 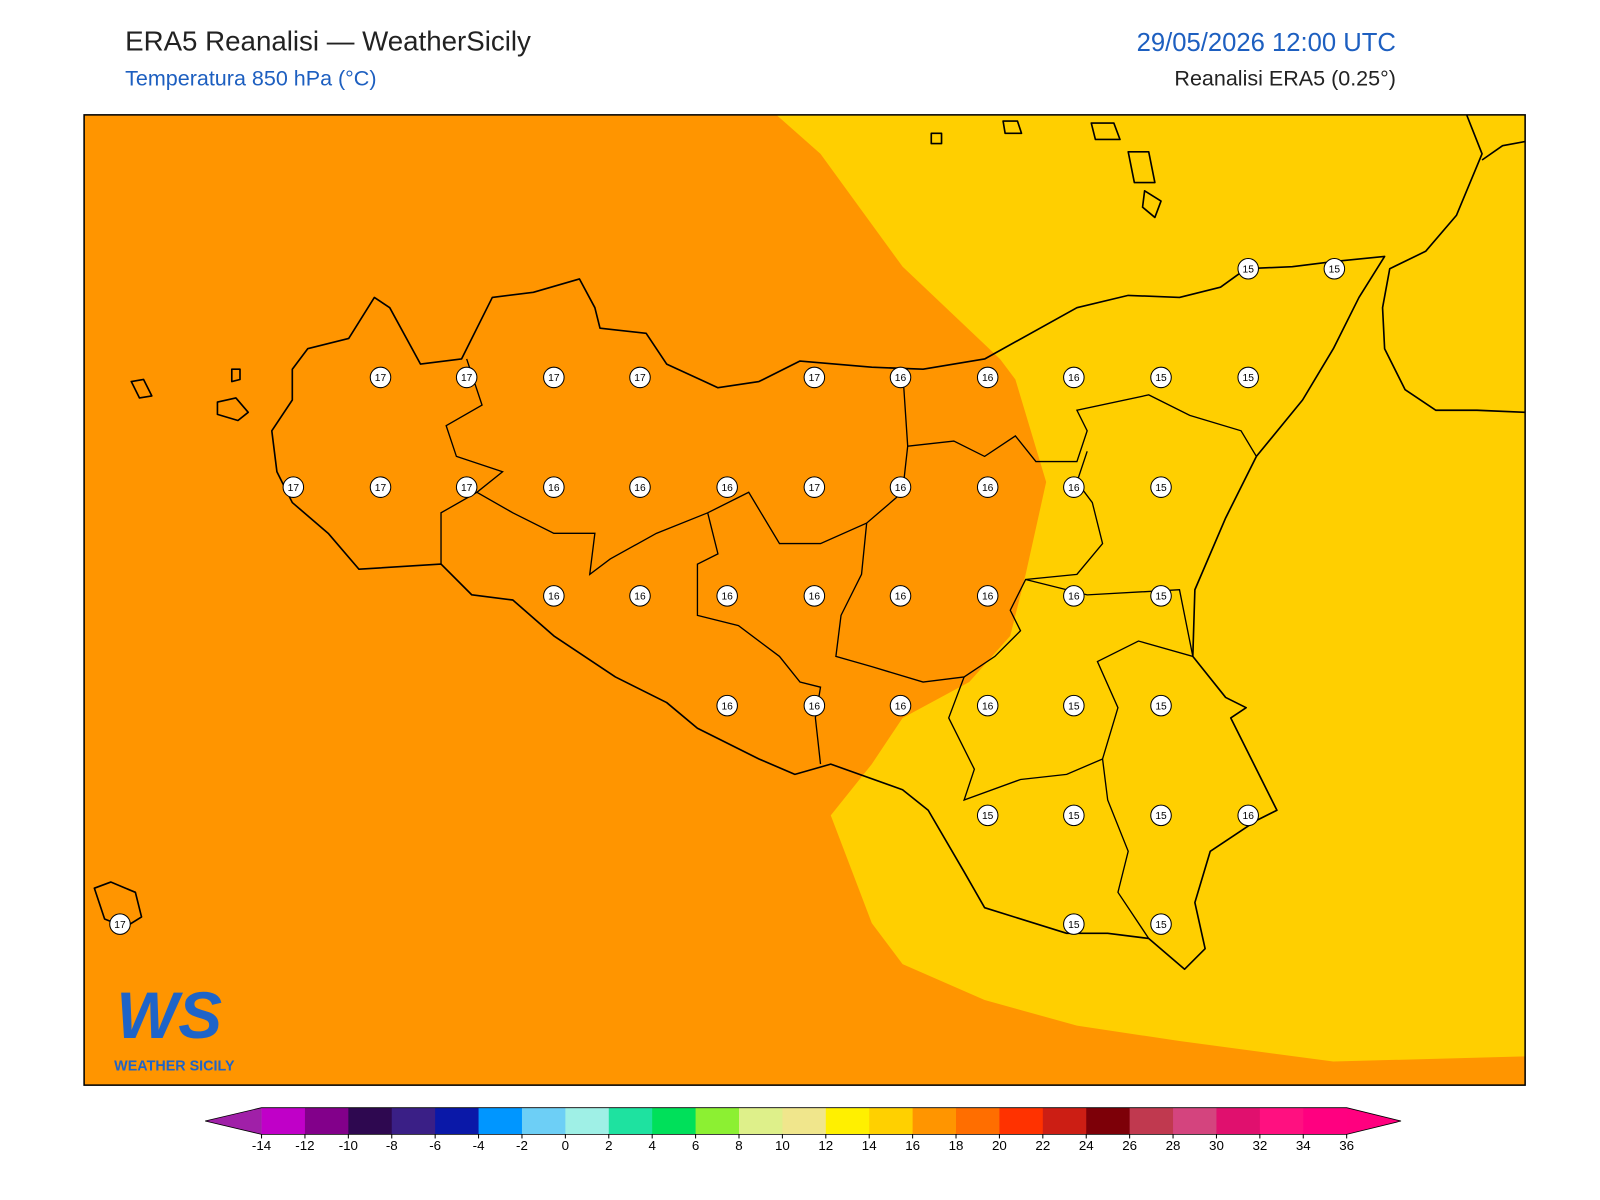 What do you see at coordinates (999, 1145) in the screenshot?
I see `colorbar-tick-label: 20` at bounding box center [999, 1145].